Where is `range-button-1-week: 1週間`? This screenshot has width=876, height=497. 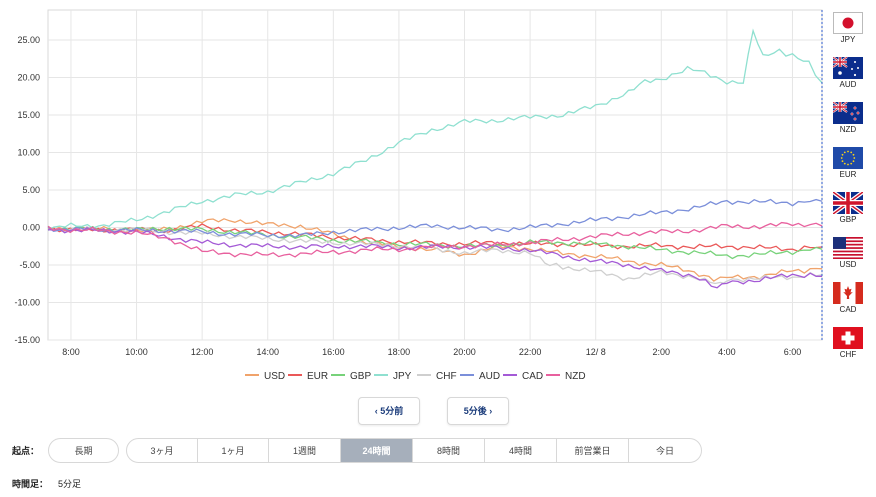
range-button-1-week: 1週間 is located at coordinates (304, 450).